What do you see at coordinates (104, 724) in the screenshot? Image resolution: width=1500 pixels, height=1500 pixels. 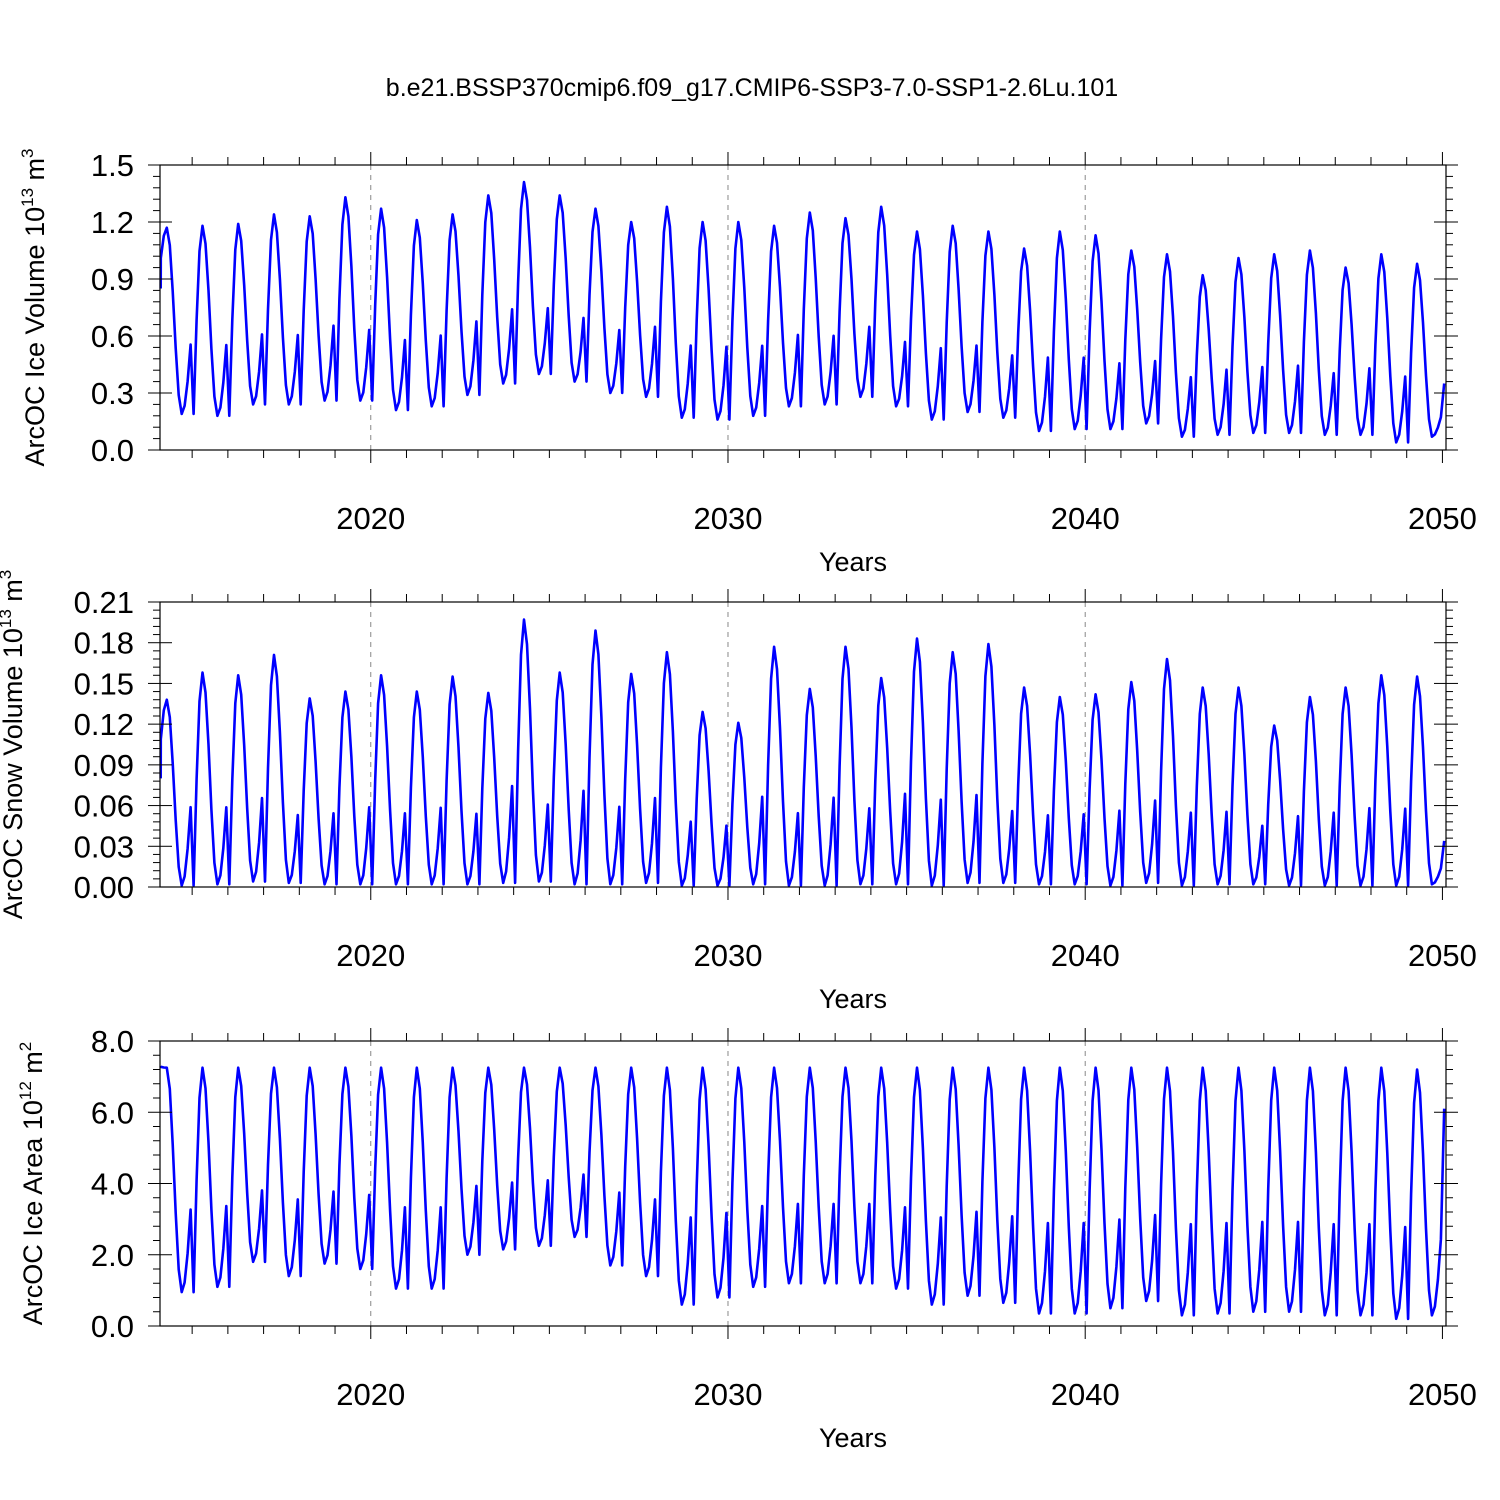 I see `y-tick-label: 0.12` at bounding box center [104, 724].